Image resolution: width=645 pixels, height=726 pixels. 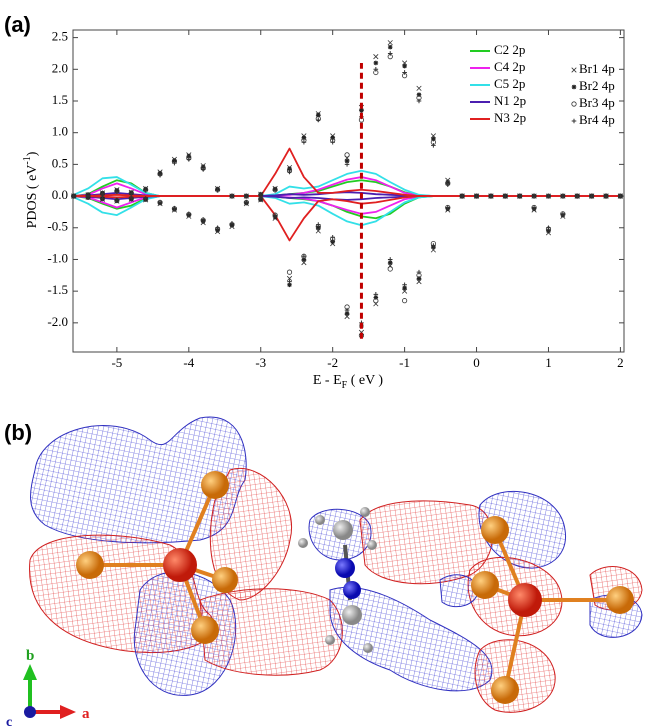 What do you see at coordinates (68, 712) in the screenshot?
I see `arrow-a` at bounding box center [68, 712].